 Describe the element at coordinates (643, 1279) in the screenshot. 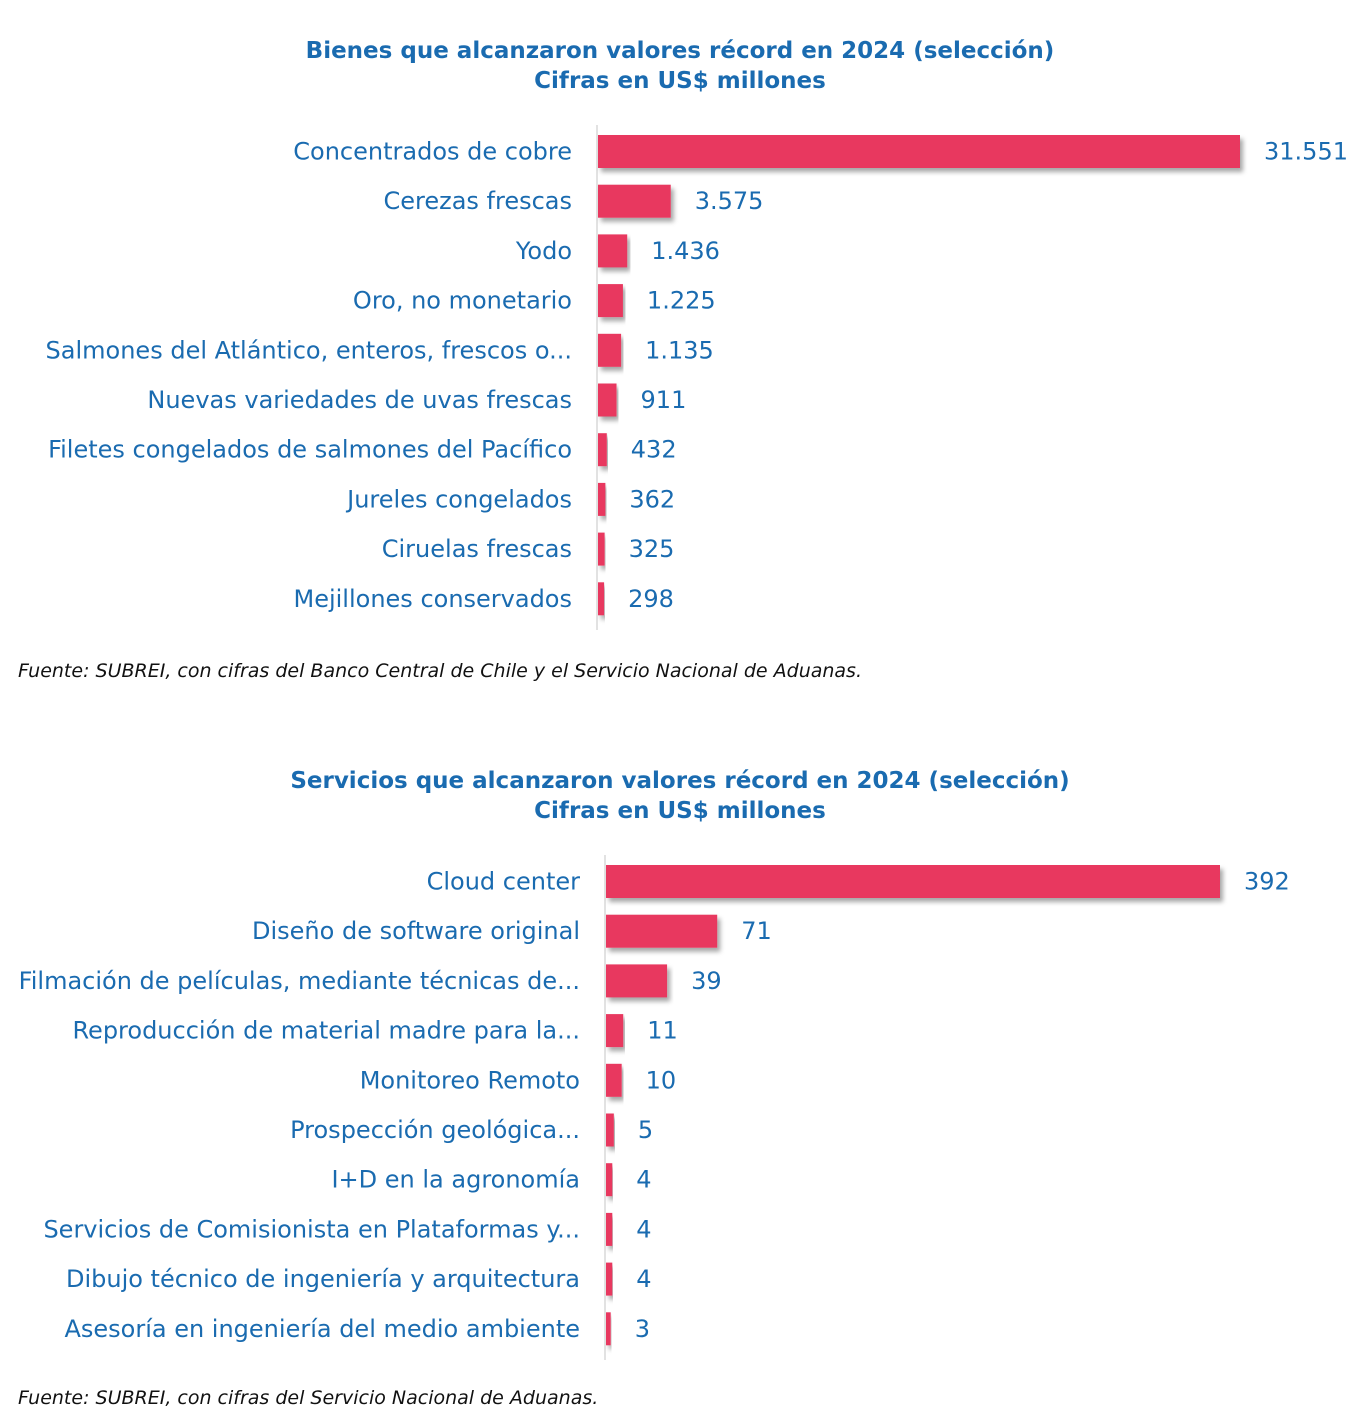

I see `value-label-8: 4` at that location.